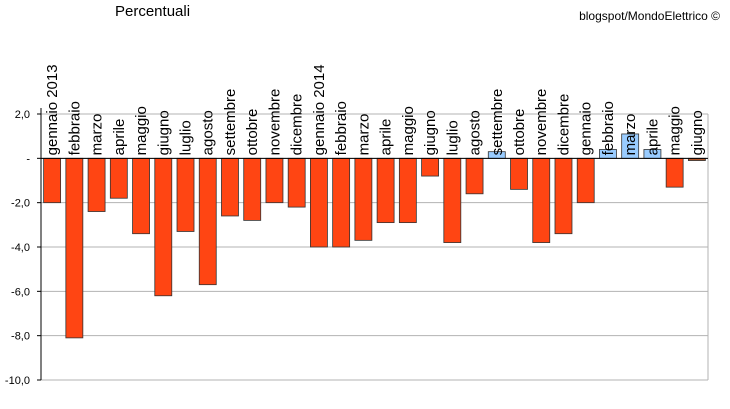 This screenshot has width=730, height=409. I want to click on y-tick-label: -, so click(28, 159).